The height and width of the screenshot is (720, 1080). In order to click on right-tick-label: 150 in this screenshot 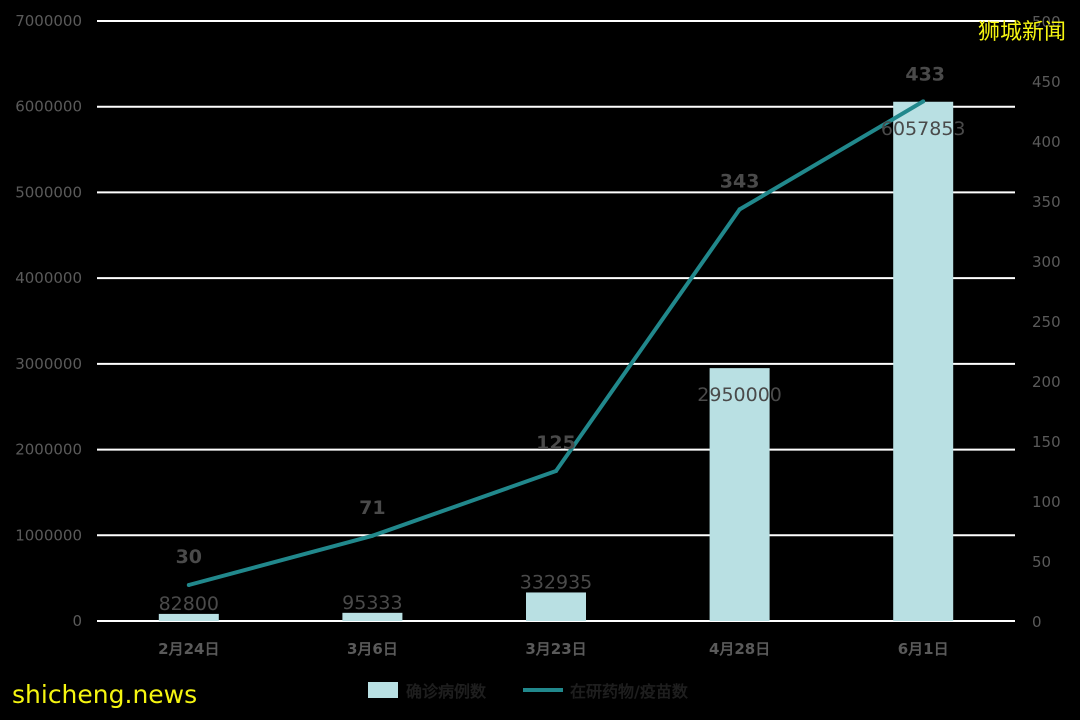, I will do `click(1046, 442)`.